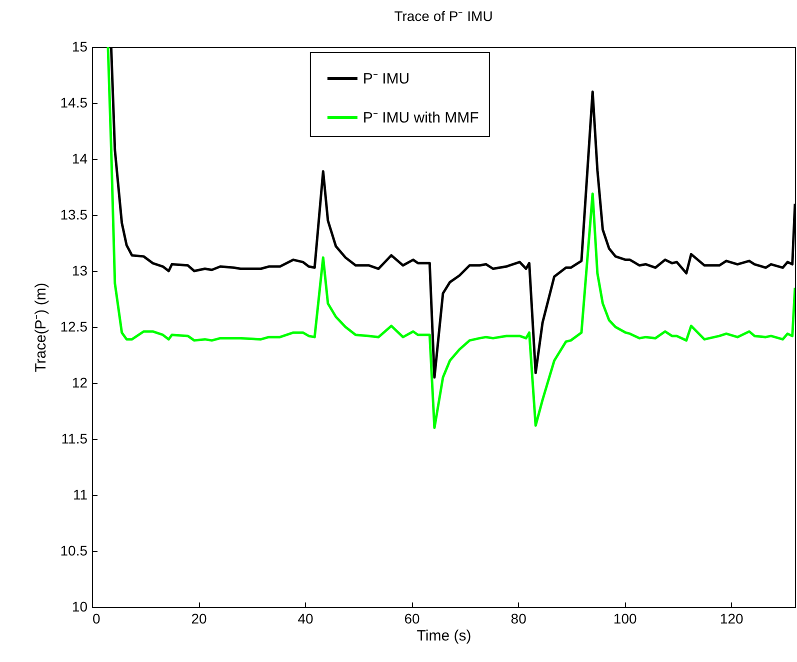  What do you see at coordinates (444, 636) in the screenshot?
I see `x-axis-title: Time (s)` at bounding box center [444, 636].